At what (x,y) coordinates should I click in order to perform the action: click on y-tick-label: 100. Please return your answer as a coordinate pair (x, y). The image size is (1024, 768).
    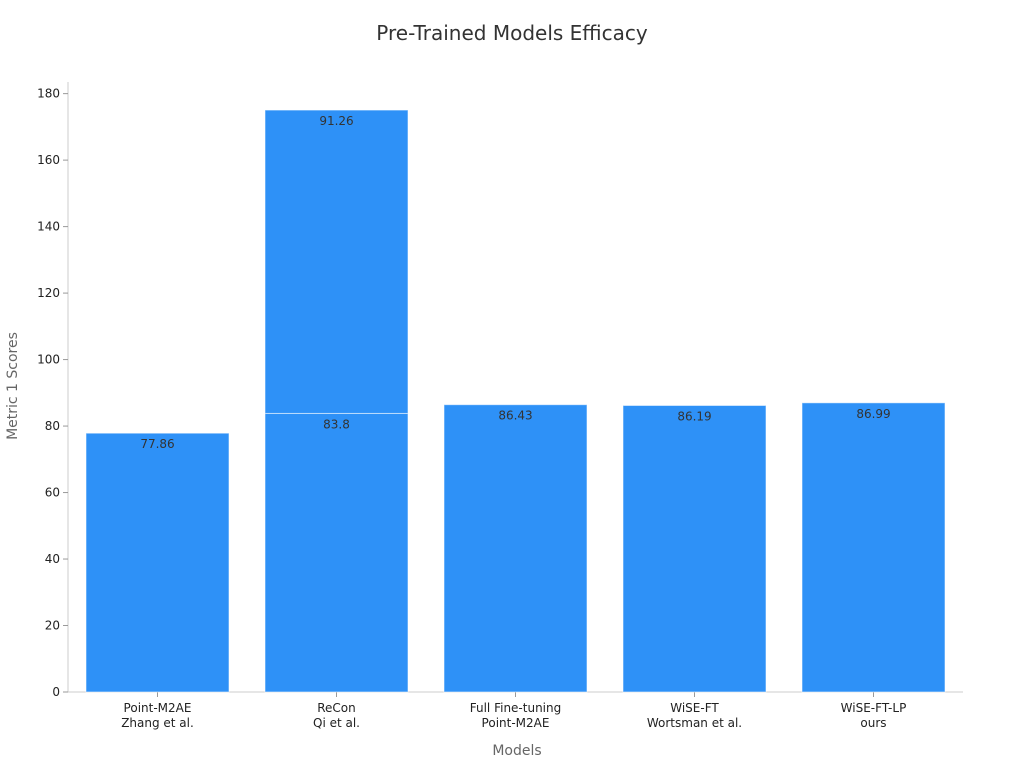
    Looking at the image, I should click on (48, 360).